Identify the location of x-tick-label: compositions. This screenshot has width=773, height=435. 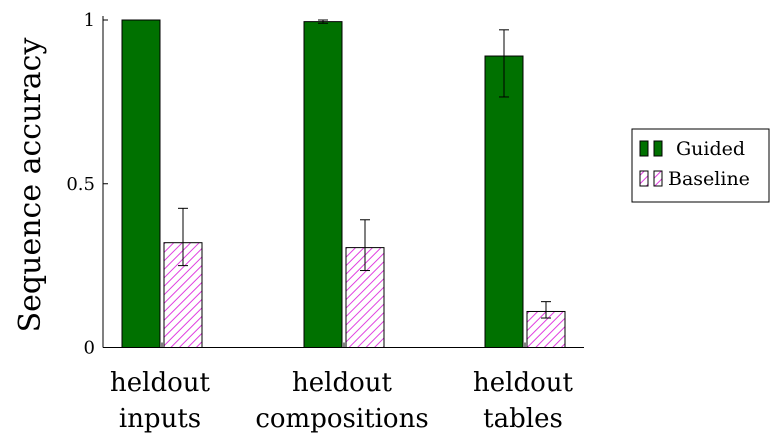
(341, 419).